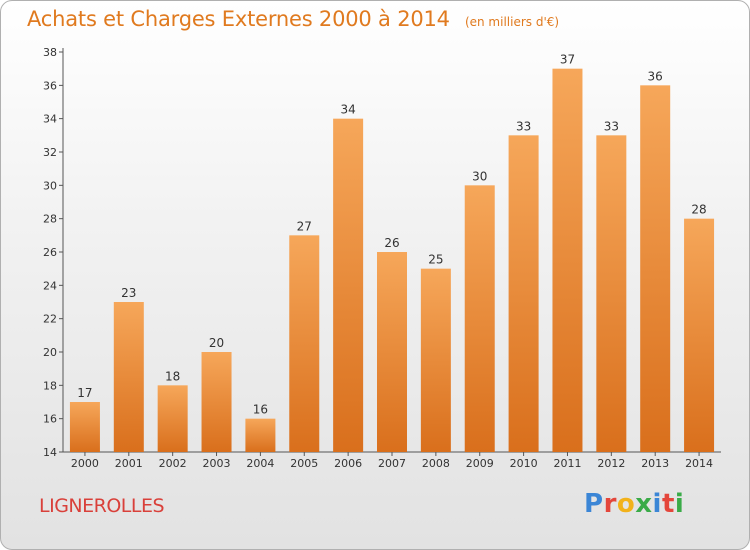 The image size is (750, 550). I want to click on y-tick-label: 30, so click(50, 185).